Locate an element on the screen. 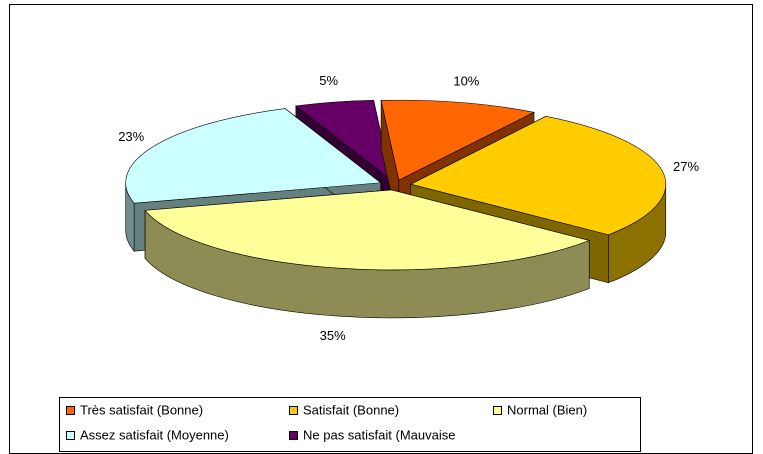 The image size is (763, 454). data-label: 27% is located at coordinates (686, 166).